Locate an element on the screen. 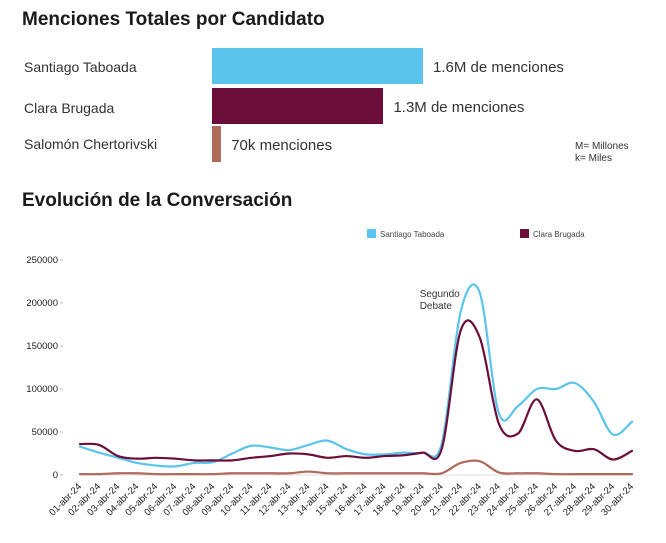 Image resolution: width=666 pixels, height=543 pixels. annotation-line1: Segundo is located at coordinates (440, 294).